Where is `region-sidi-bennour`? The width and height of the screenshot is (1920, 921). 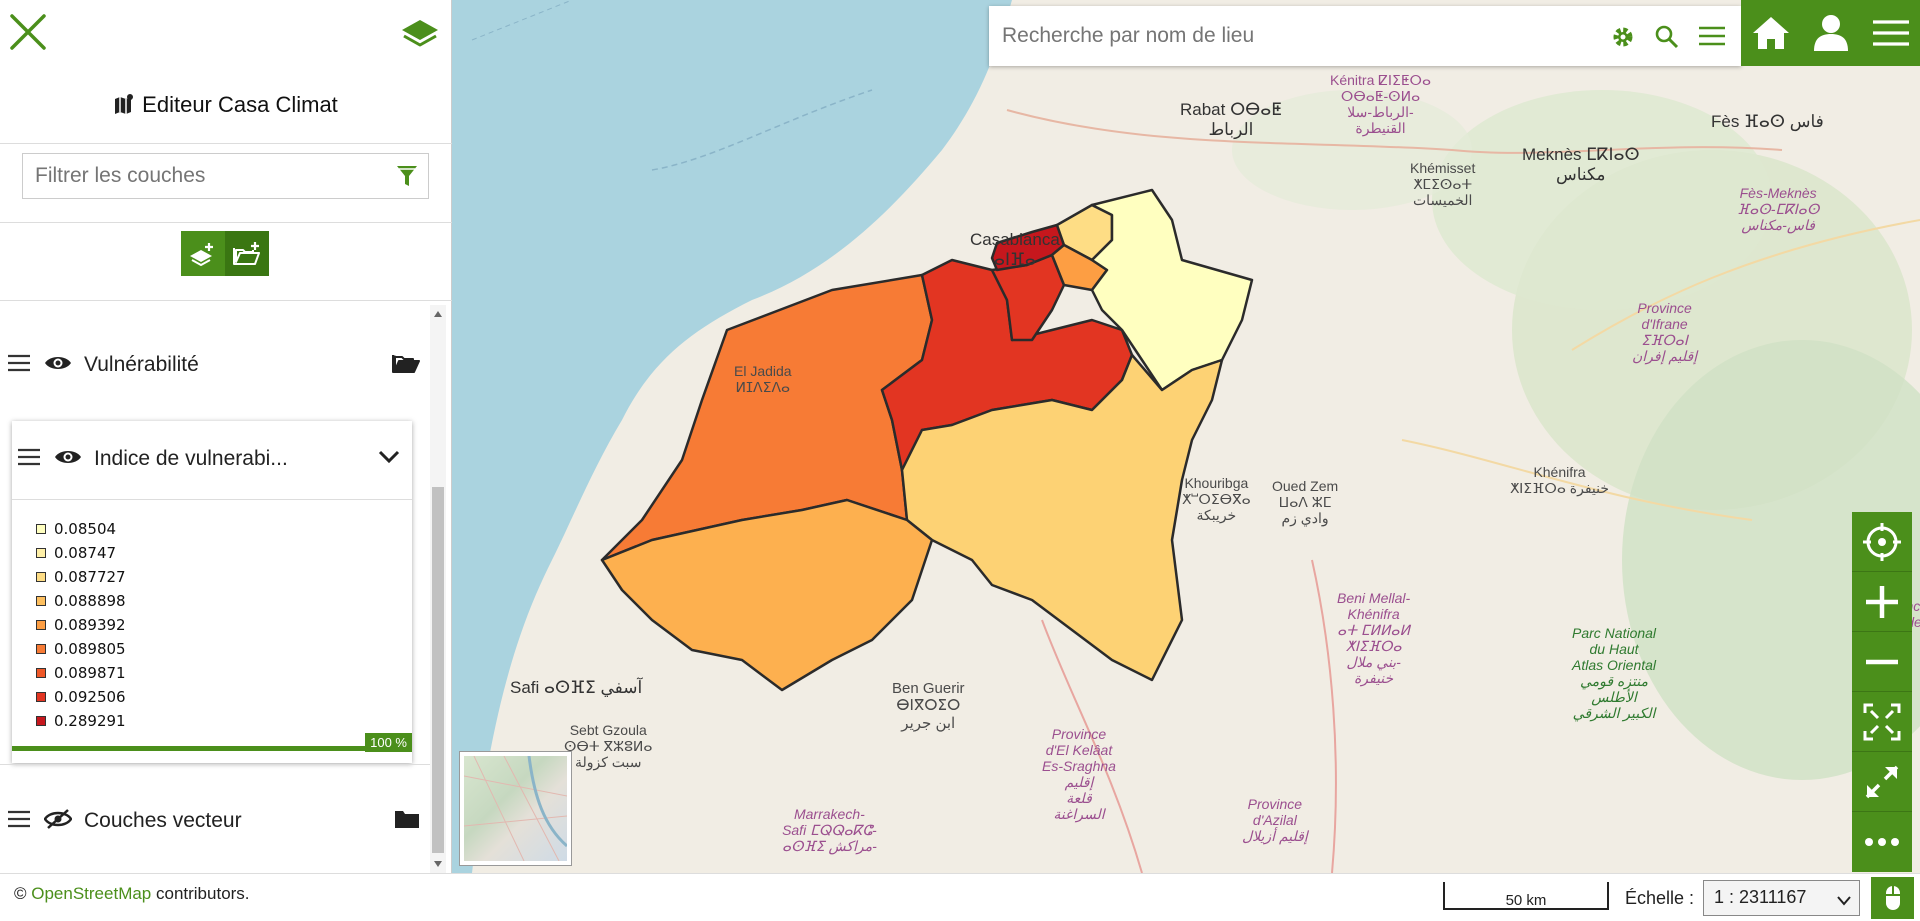
region-sidi-bennour is located at coordinates (767, 595).